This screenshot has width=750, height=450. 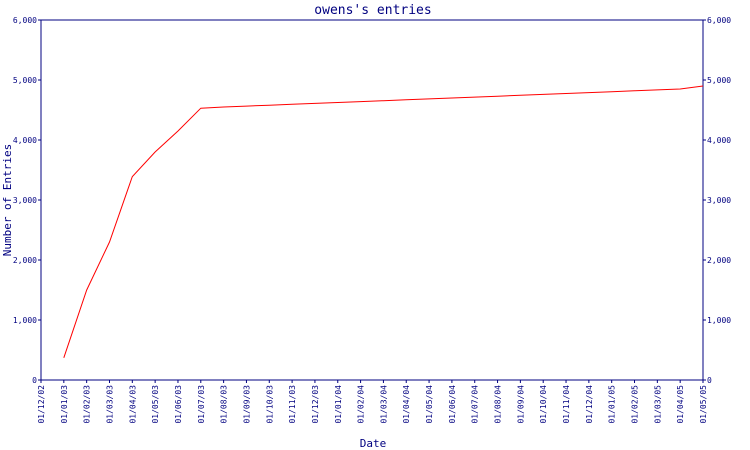 I want to click on y-axis-label: Number of Entries, so click(x=7, y=200).